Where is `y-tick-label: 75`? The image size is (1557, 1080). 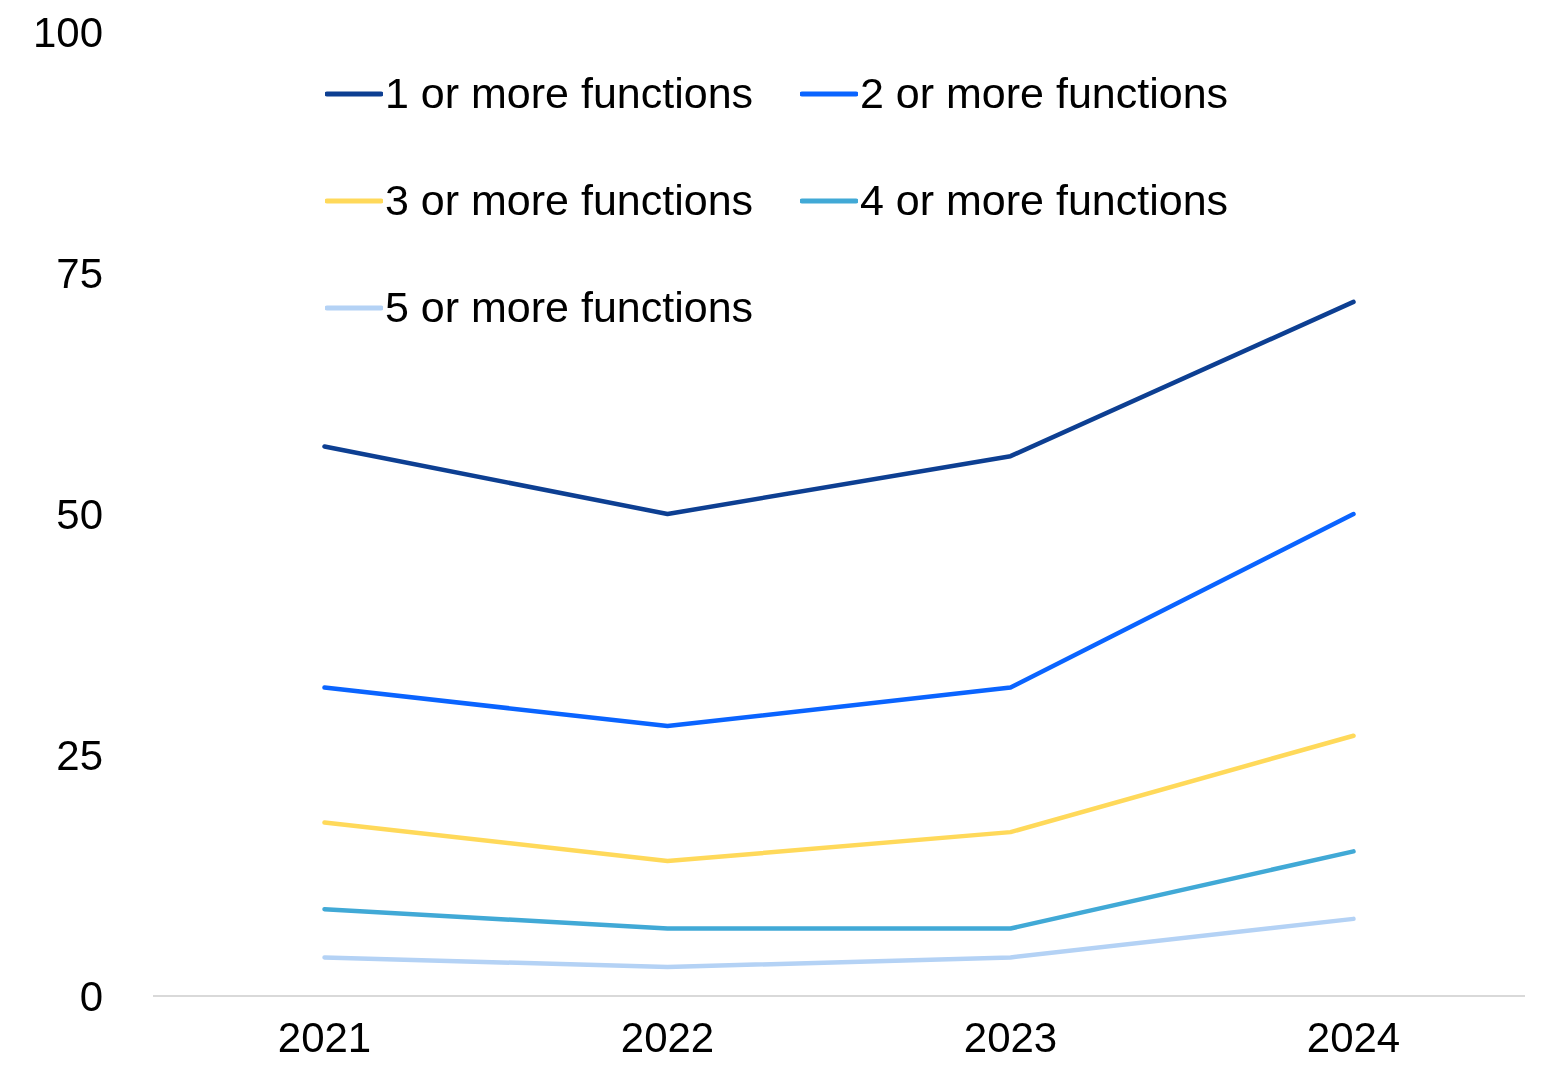
y-tick-label: 75 is located at coordinates (79, 273).